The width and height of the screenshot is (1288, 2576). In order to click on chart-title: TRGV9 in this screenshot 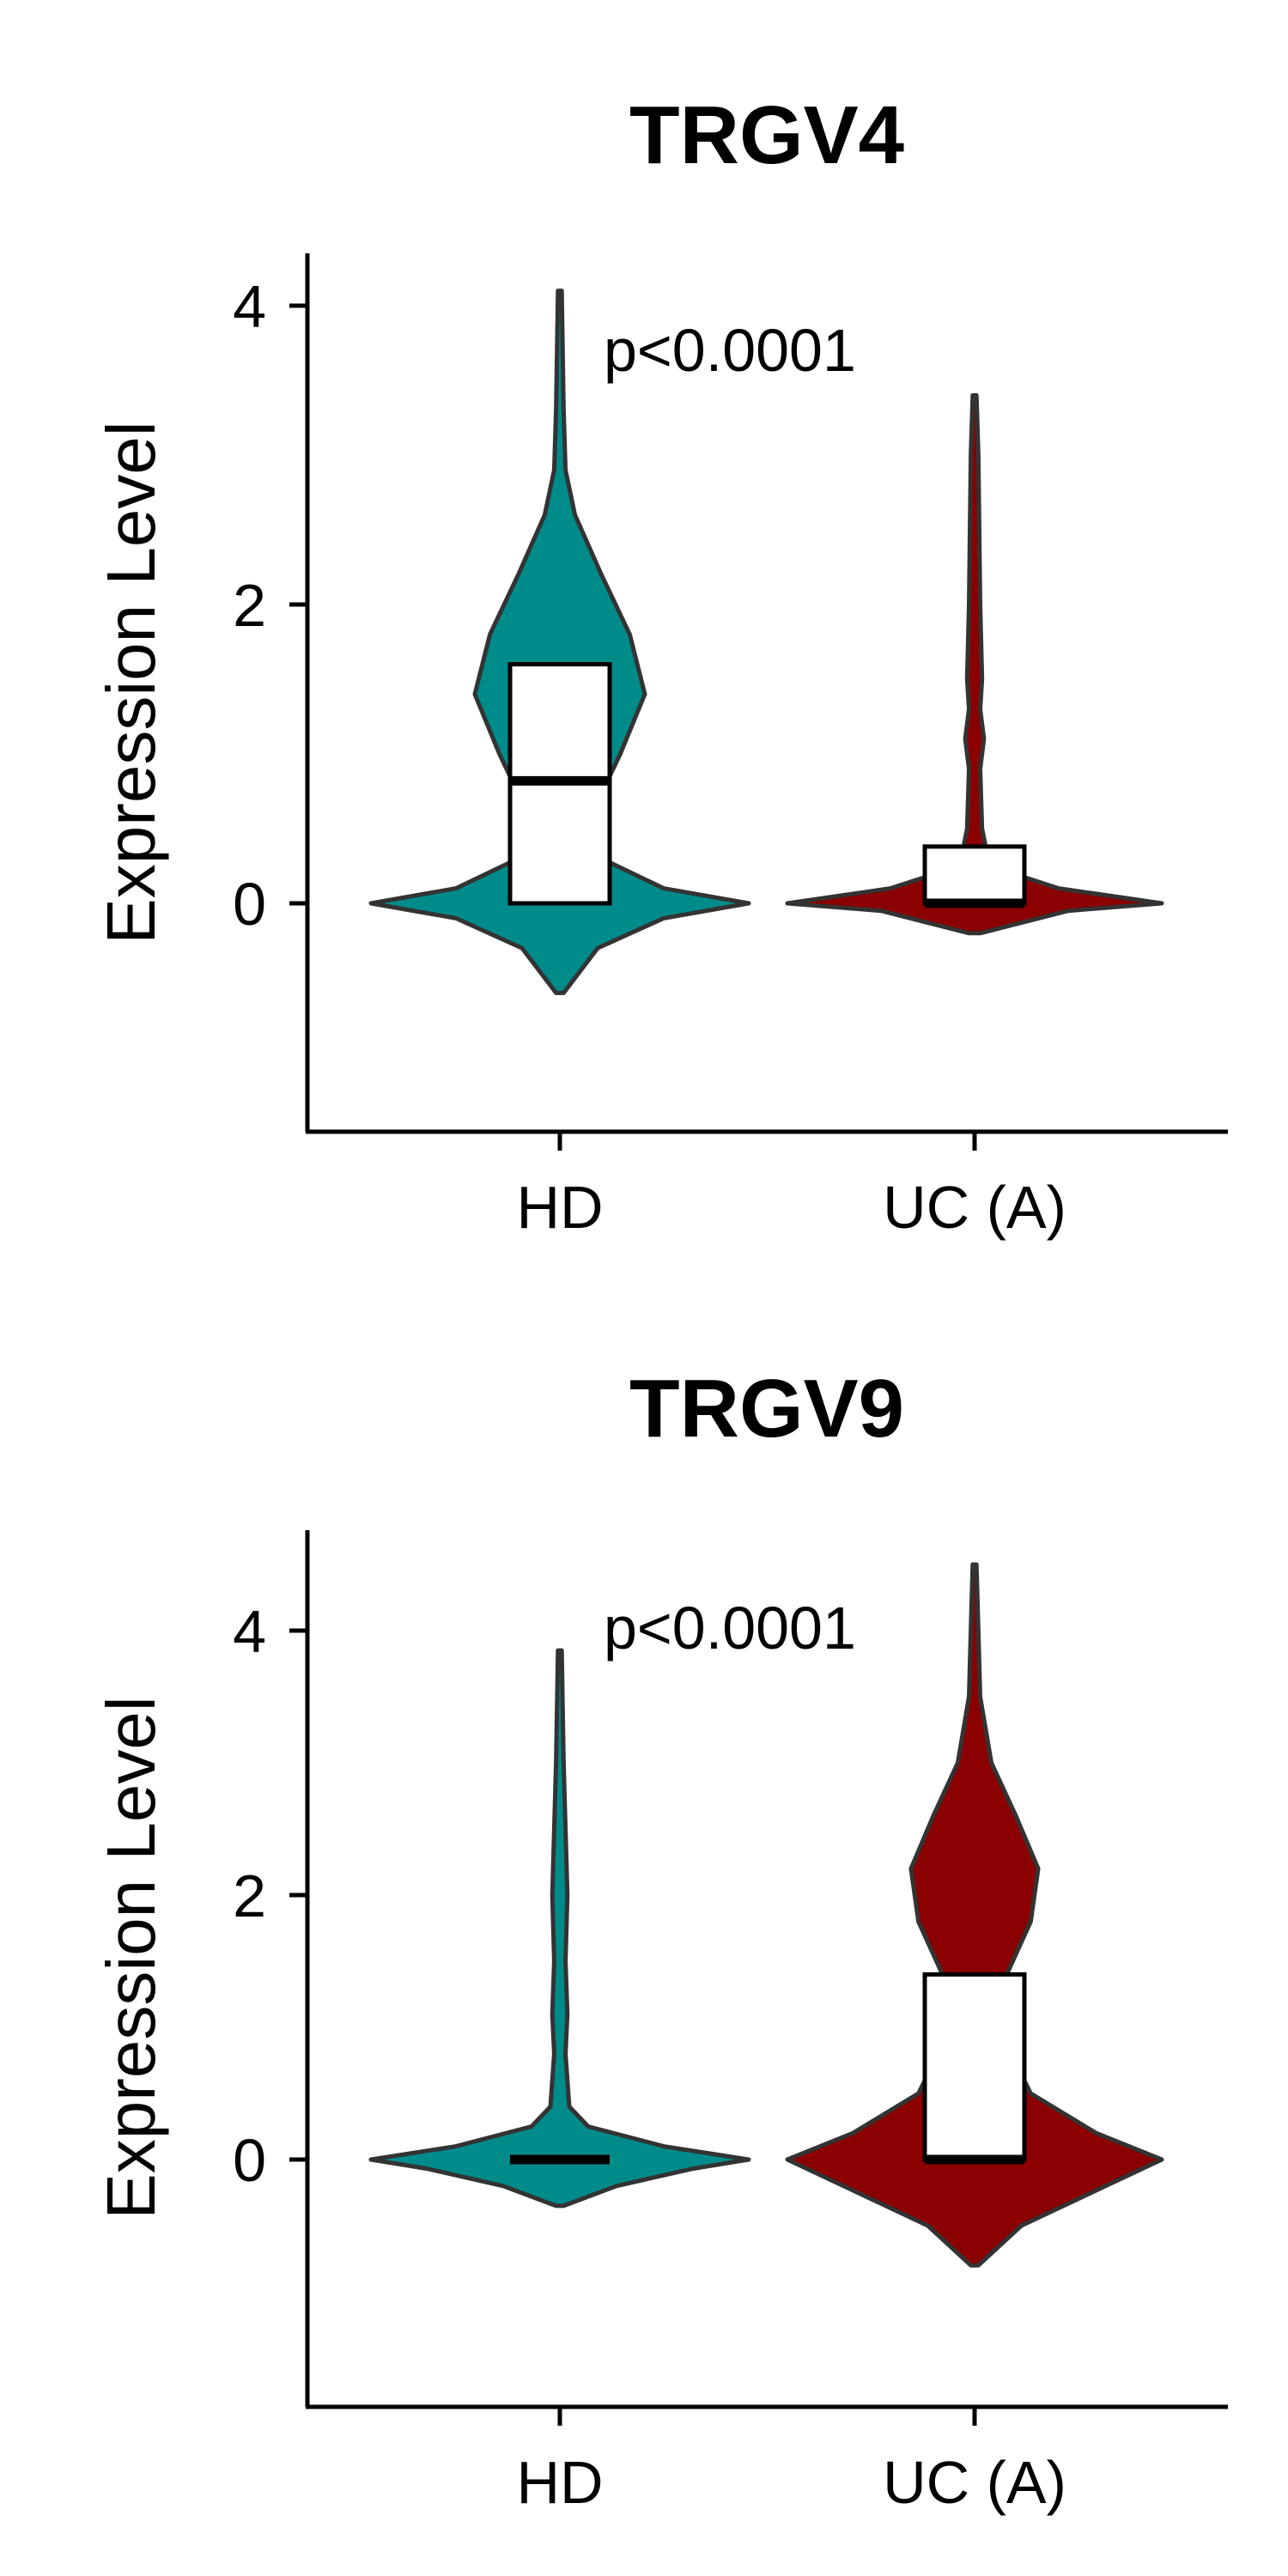, I will do `click(766, 1409)`.